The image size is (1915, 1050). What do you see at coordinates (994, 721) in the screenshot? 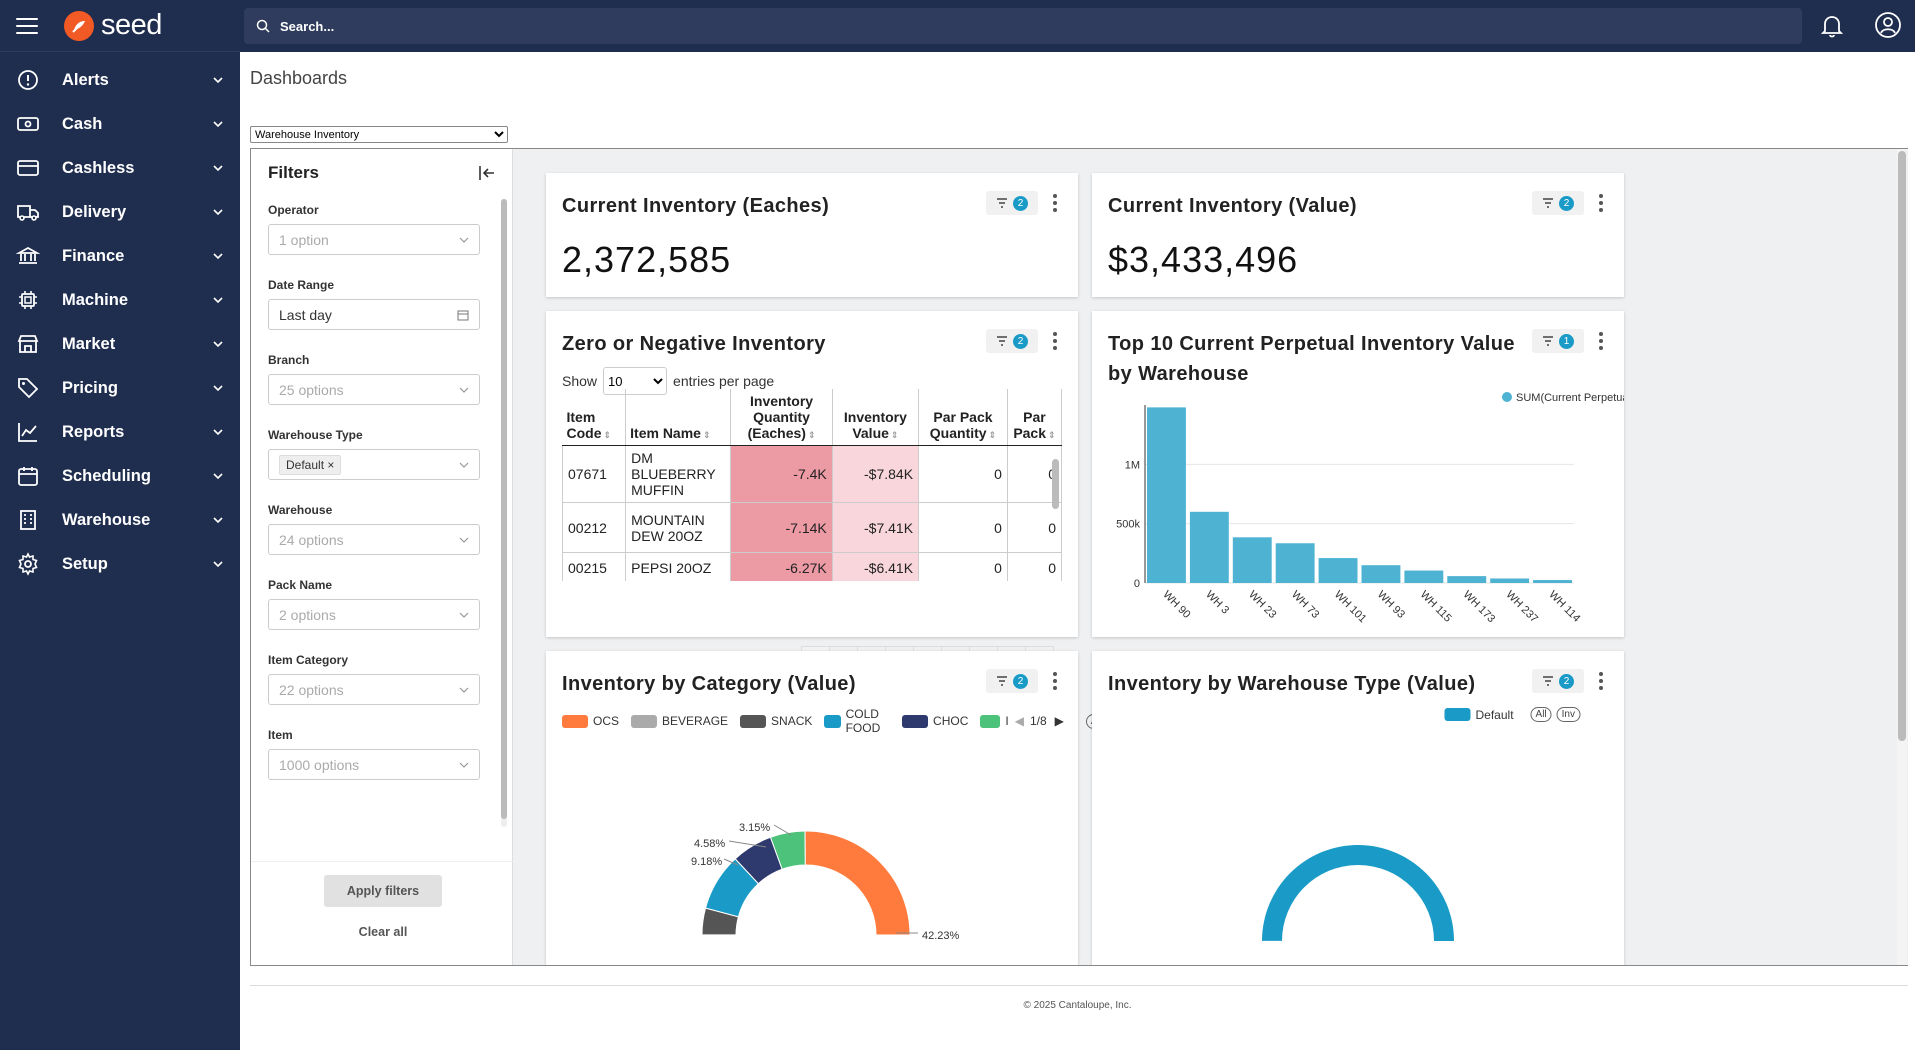
I see `legend-item: I` at bounding box center [994, 721].